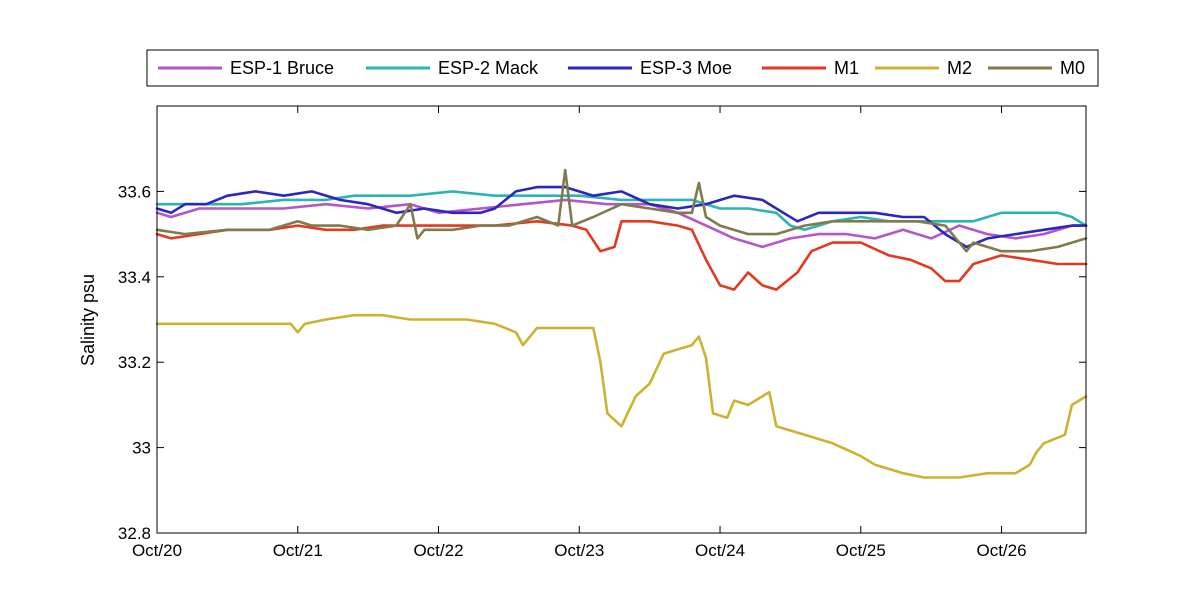  Describe the element at coordinates (134, 277) in the screenshot. I see `y-tick-label-3: 33.4` at that location.